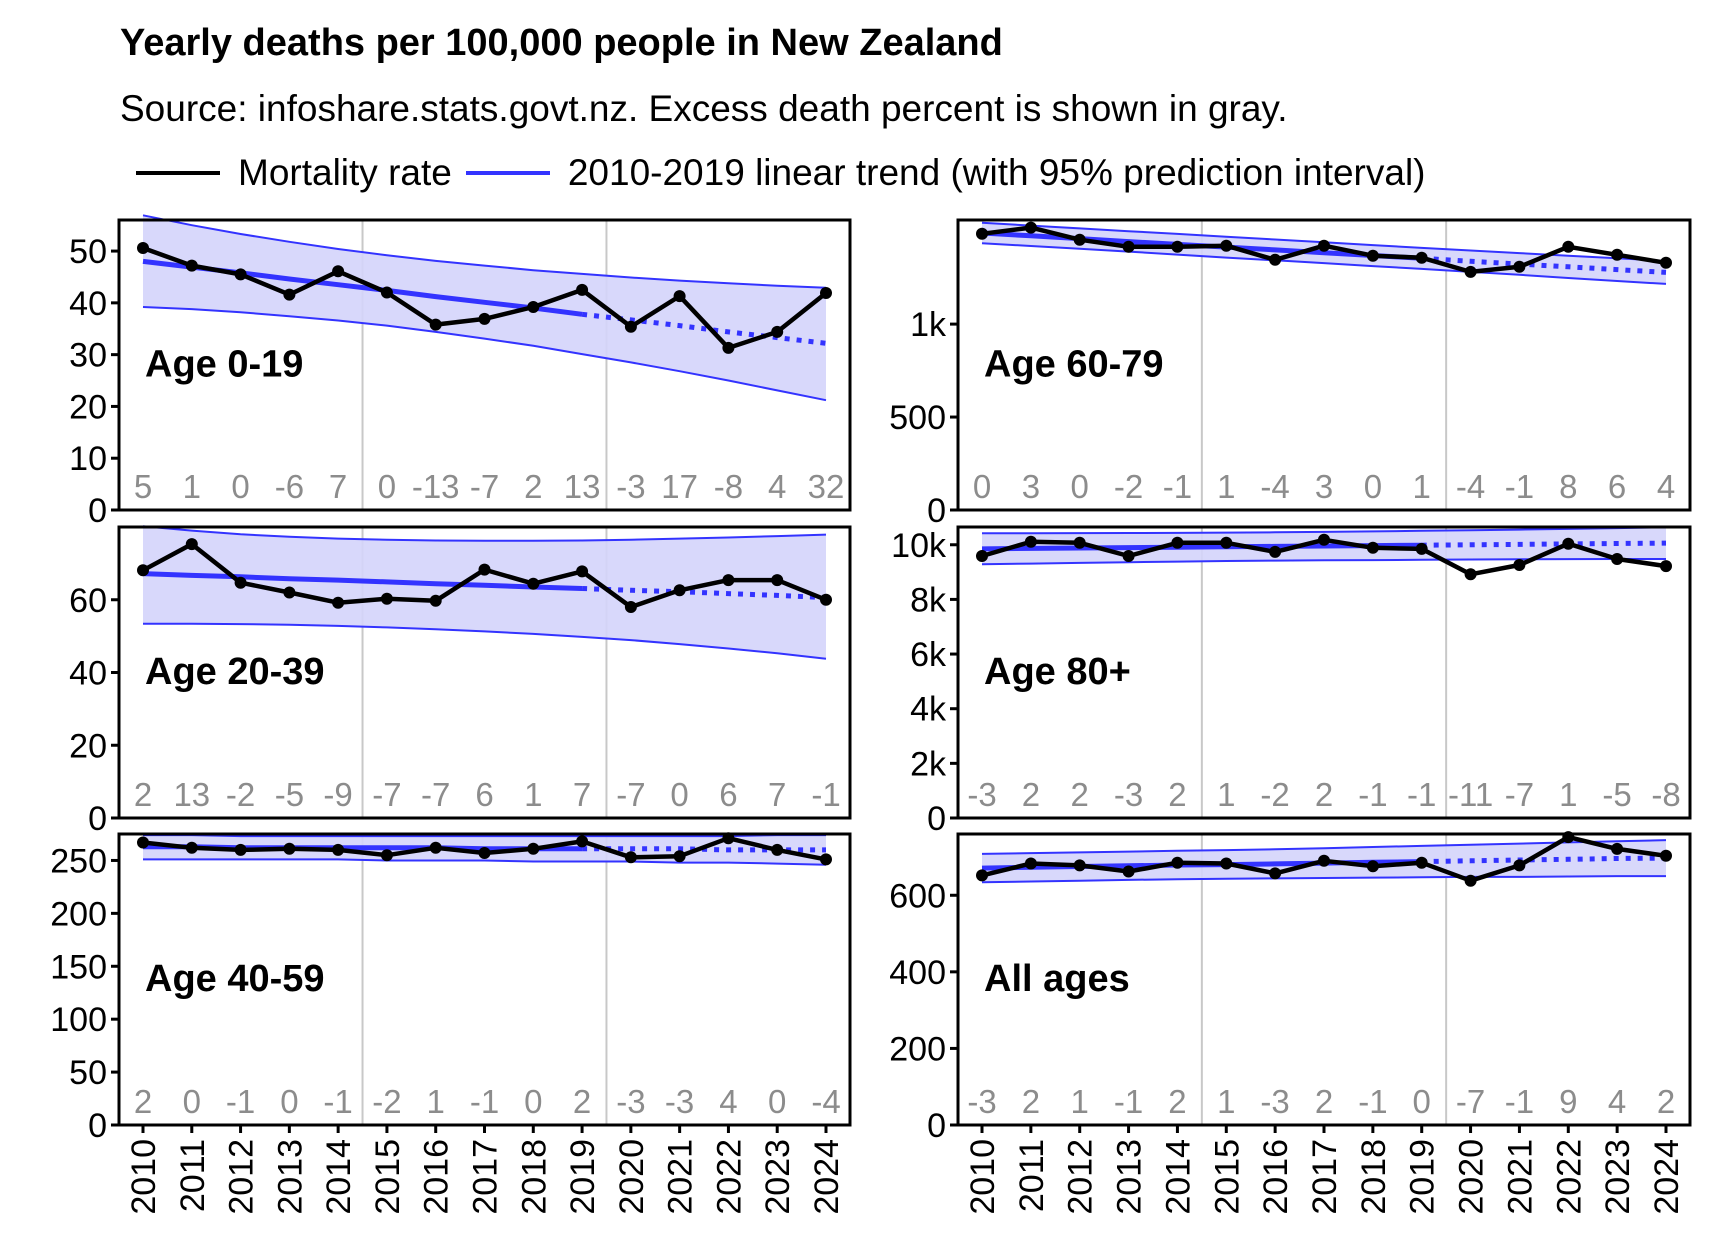  What do you see at coordinates (1423, 1177) in the screenshot?
I see `x-tick-label-2019: 2019` at bounding box center [1423, 1177].